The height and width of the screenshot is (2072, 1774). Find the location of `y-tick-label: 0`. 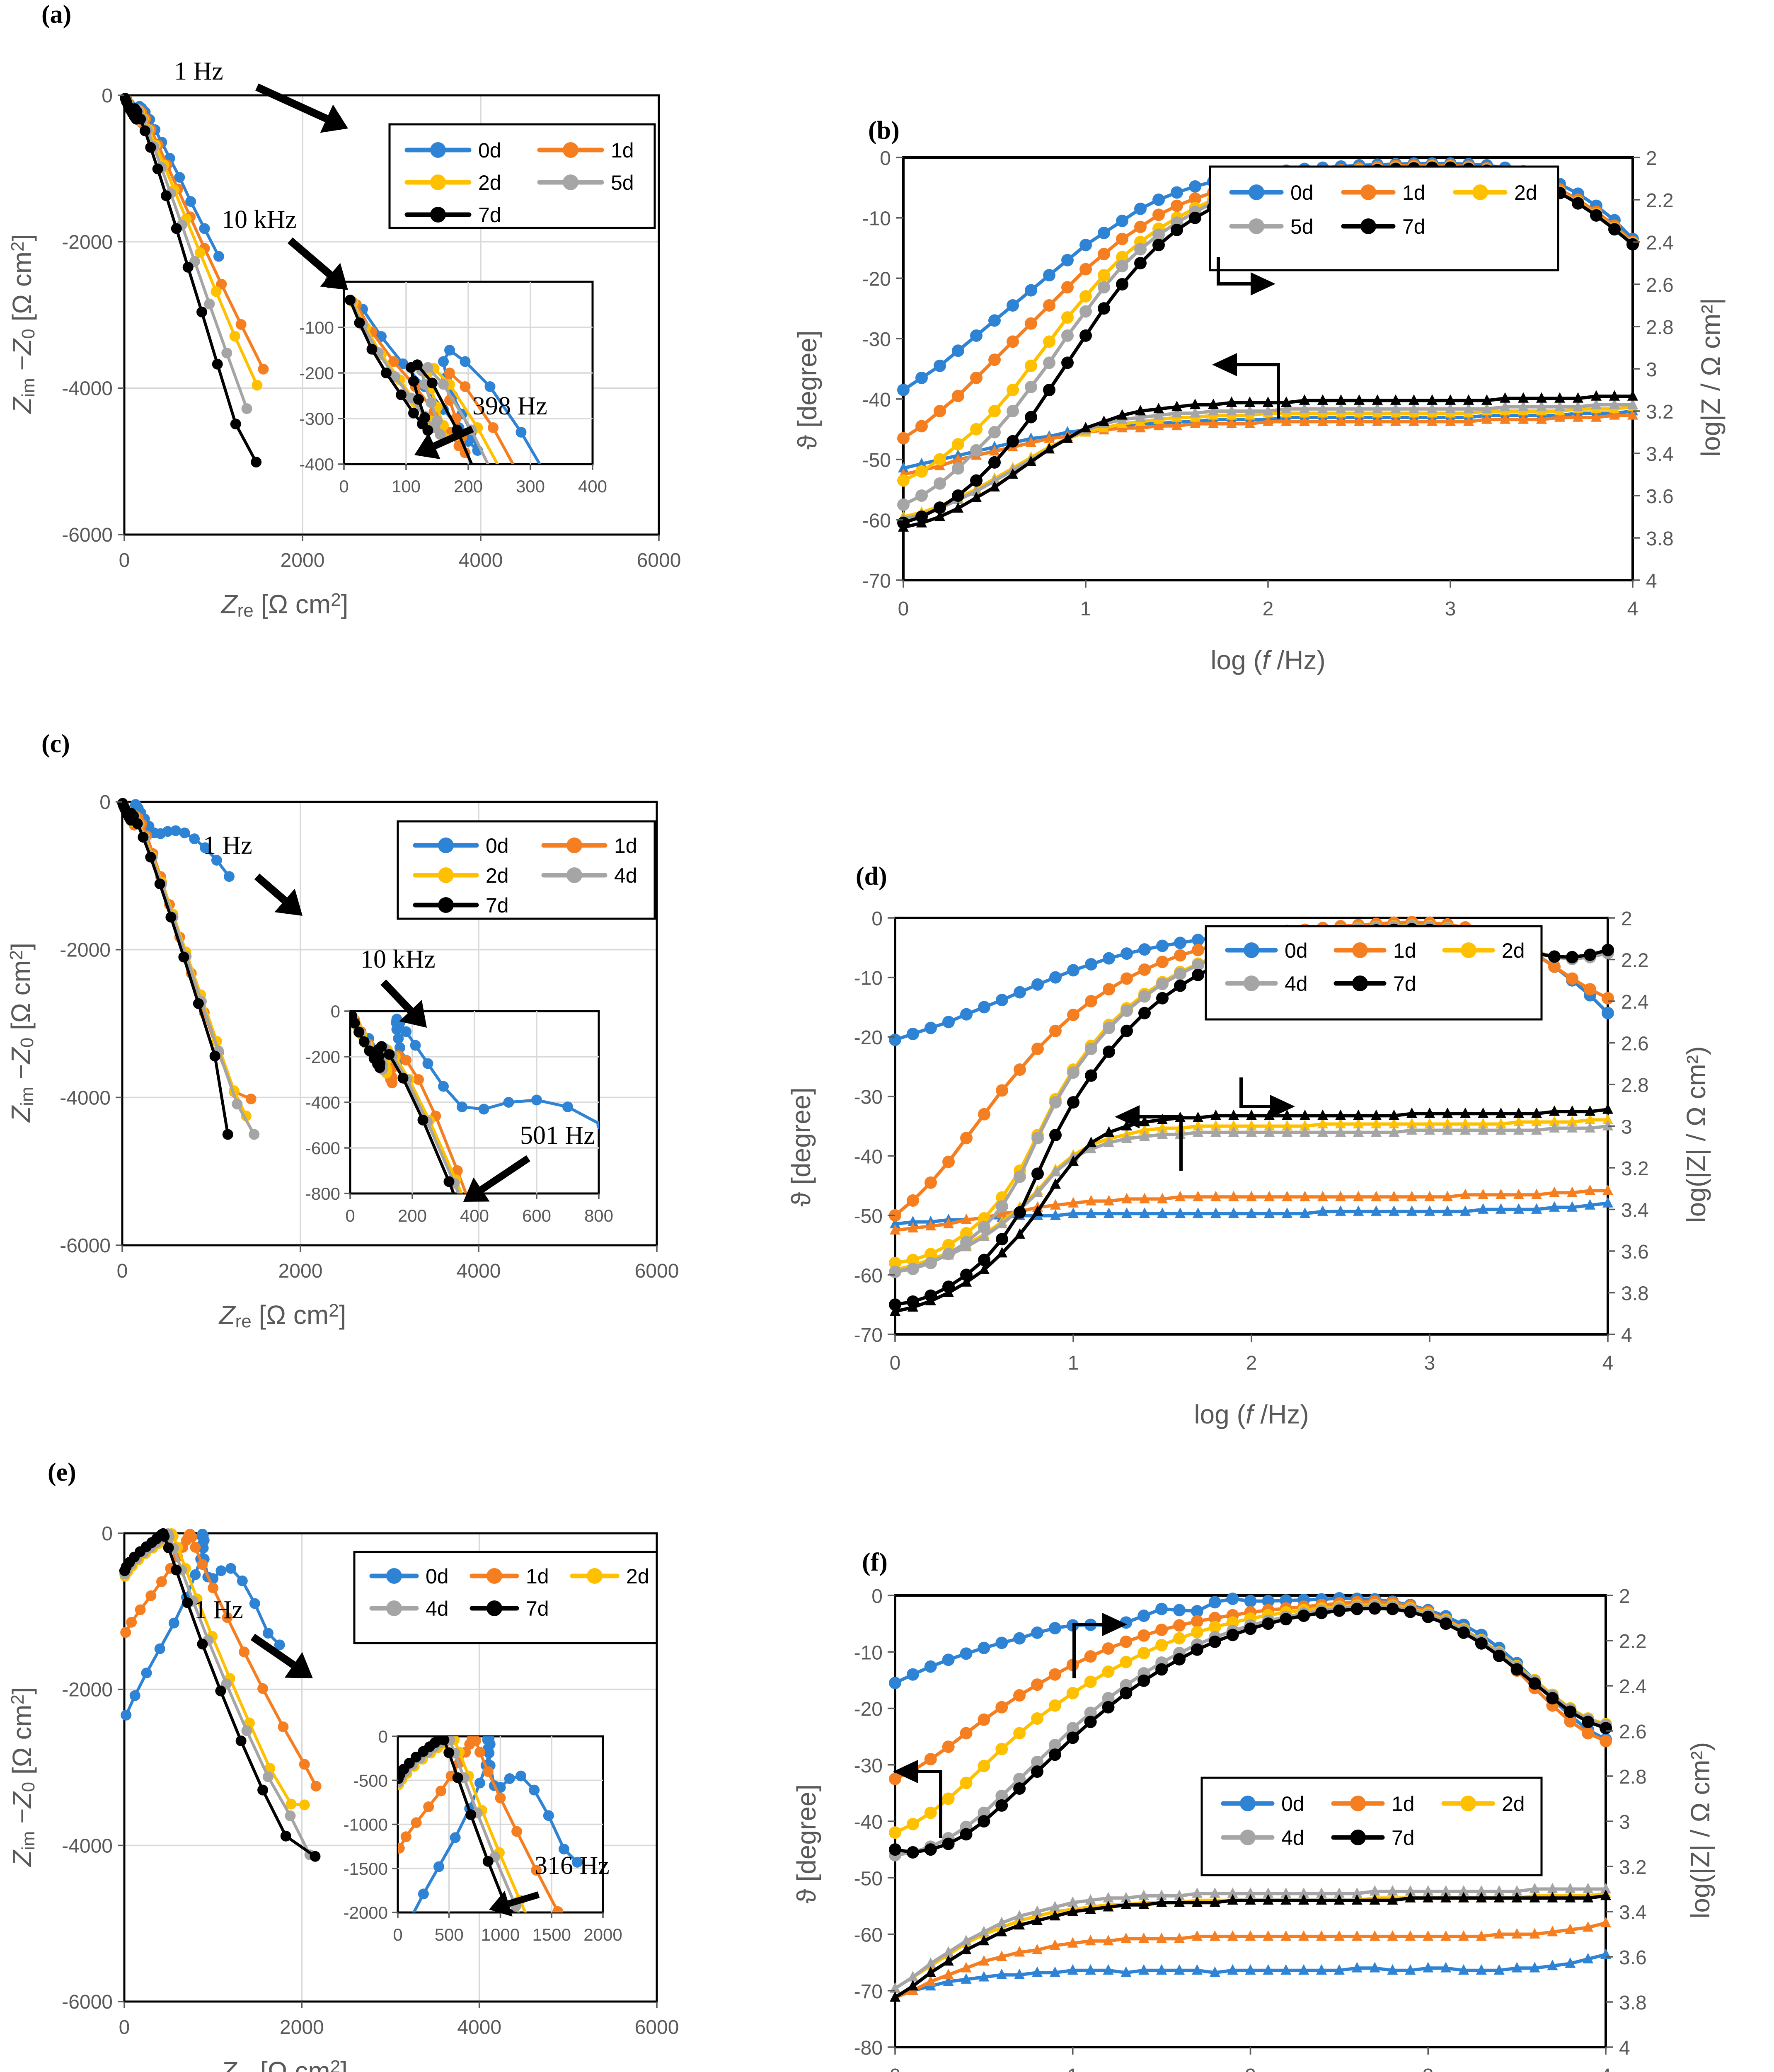

y-tick-label: 0 is located at coordinates (877, 919).